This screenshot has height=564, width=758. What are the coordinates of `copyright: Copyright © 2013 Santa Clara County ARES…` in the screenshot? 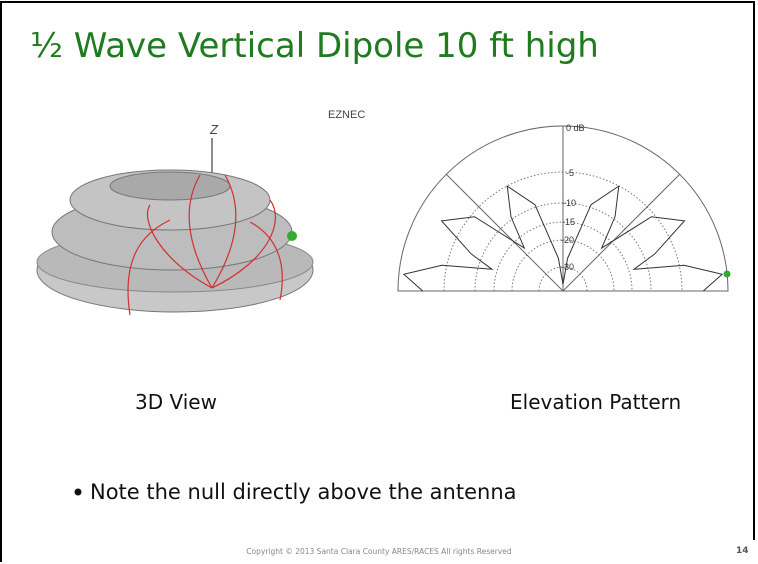 It's located at (379, 551).